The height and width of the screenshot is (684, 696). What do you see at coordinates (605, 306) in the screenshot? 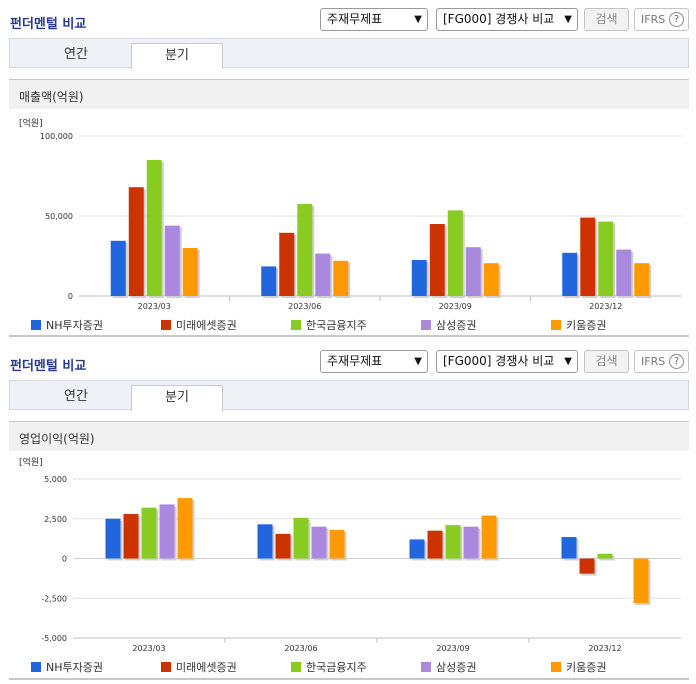
I see `x-tick-label: 2023/12` at bounding box center [605, 306].